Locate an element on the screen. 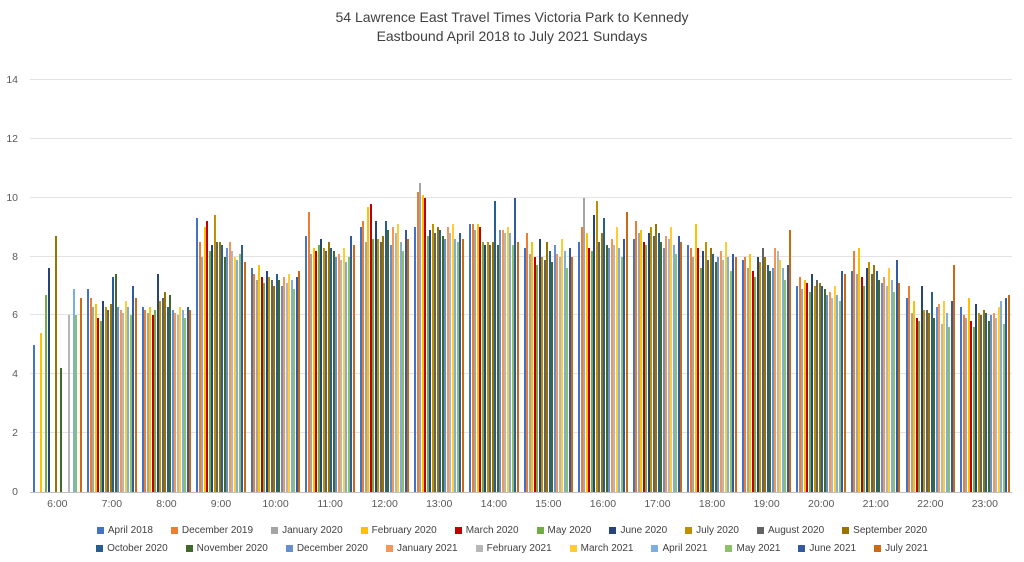  gridline is located at coordinates (521, 138).